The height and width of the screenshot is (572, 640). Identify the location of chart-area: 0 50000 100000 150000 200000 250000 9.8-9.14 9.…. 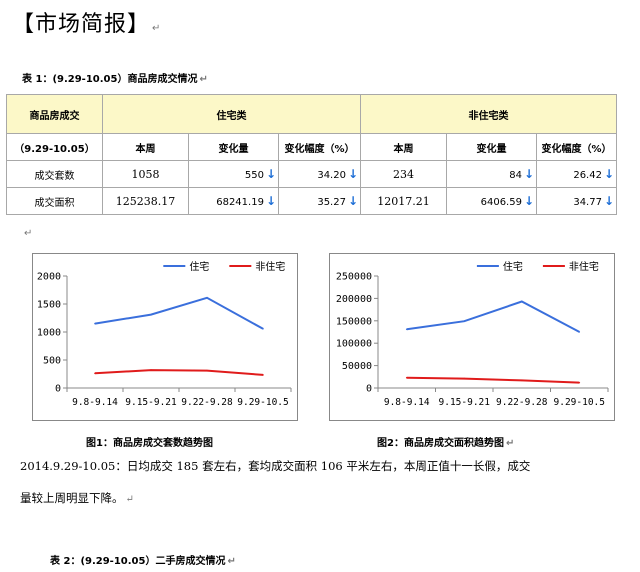
(472, 337).